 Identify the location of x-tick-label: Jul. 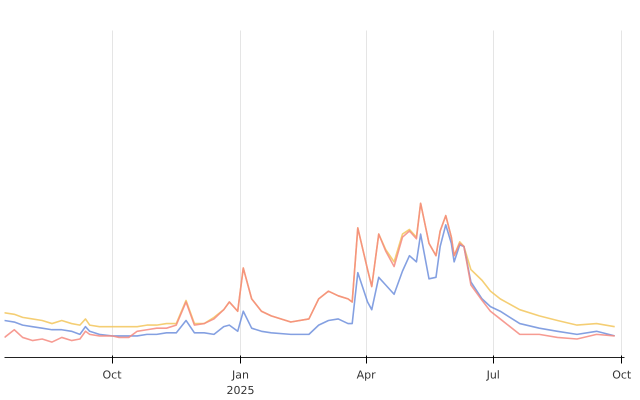
(493, 375).